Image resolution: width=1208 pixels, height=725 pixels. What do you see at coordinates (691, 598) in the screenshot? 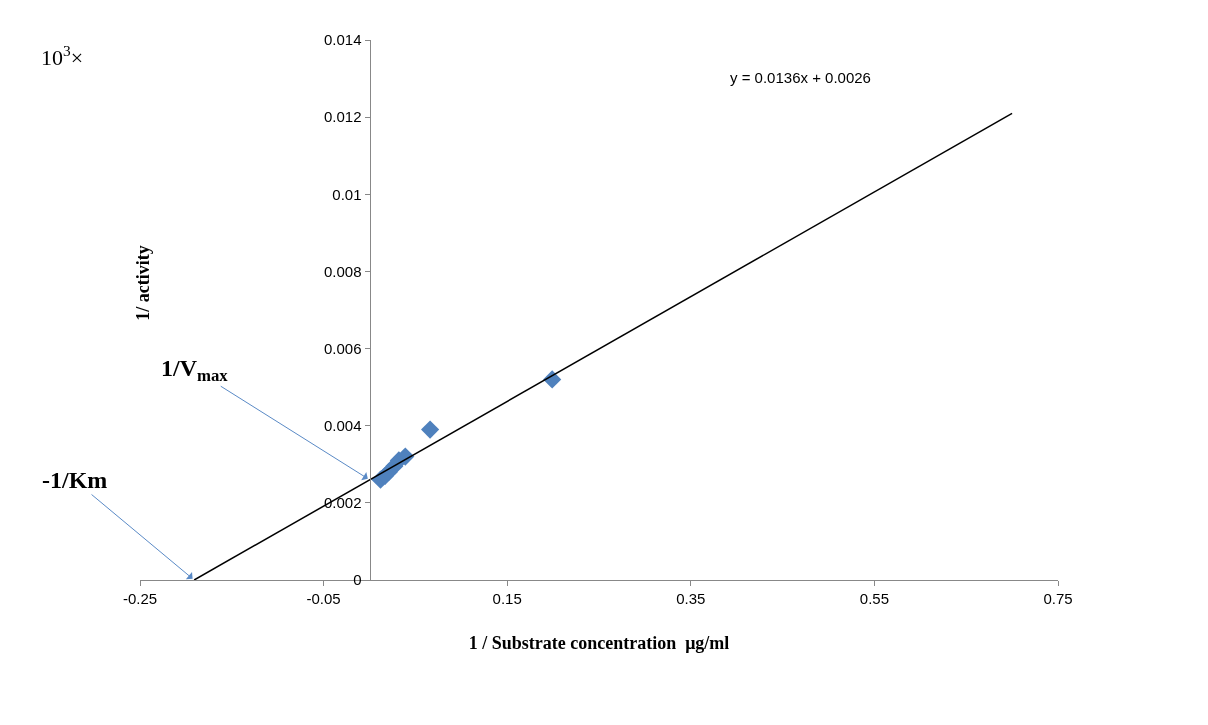
I see `x-tick-label: 0.35` at bounding box center [691, 598].